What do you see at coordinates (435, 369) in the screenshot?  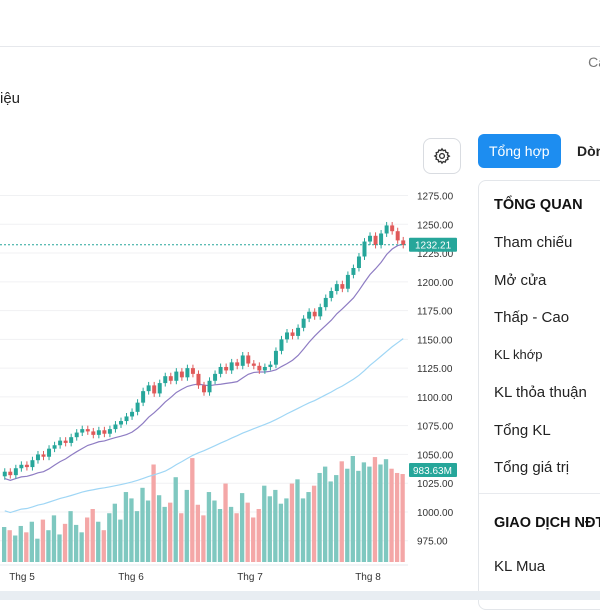 I see `y-tick-label: 1125.00` at bounding box center [435, 369].